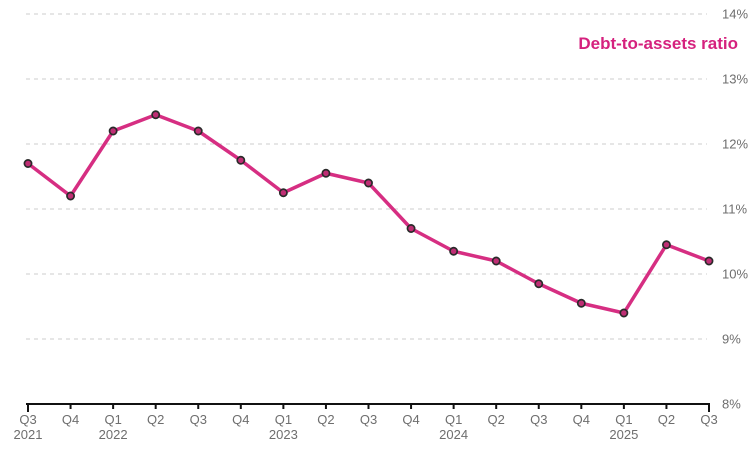 This screenshot has width=756, height=450. I want to click on axis-layer, so click(368, 407).